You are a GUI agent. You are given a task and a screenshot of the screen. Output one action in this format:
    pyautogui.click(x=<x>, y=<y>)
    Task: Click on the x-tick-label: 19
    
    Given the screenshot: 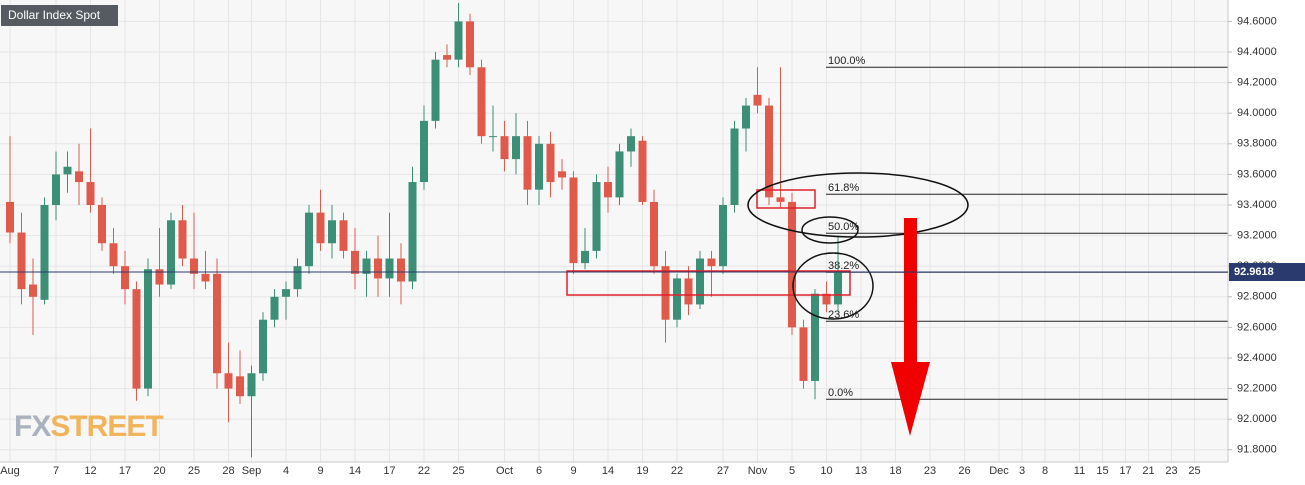 What is the action you would take?
    pyautogui.click(x=642, y=471)
    